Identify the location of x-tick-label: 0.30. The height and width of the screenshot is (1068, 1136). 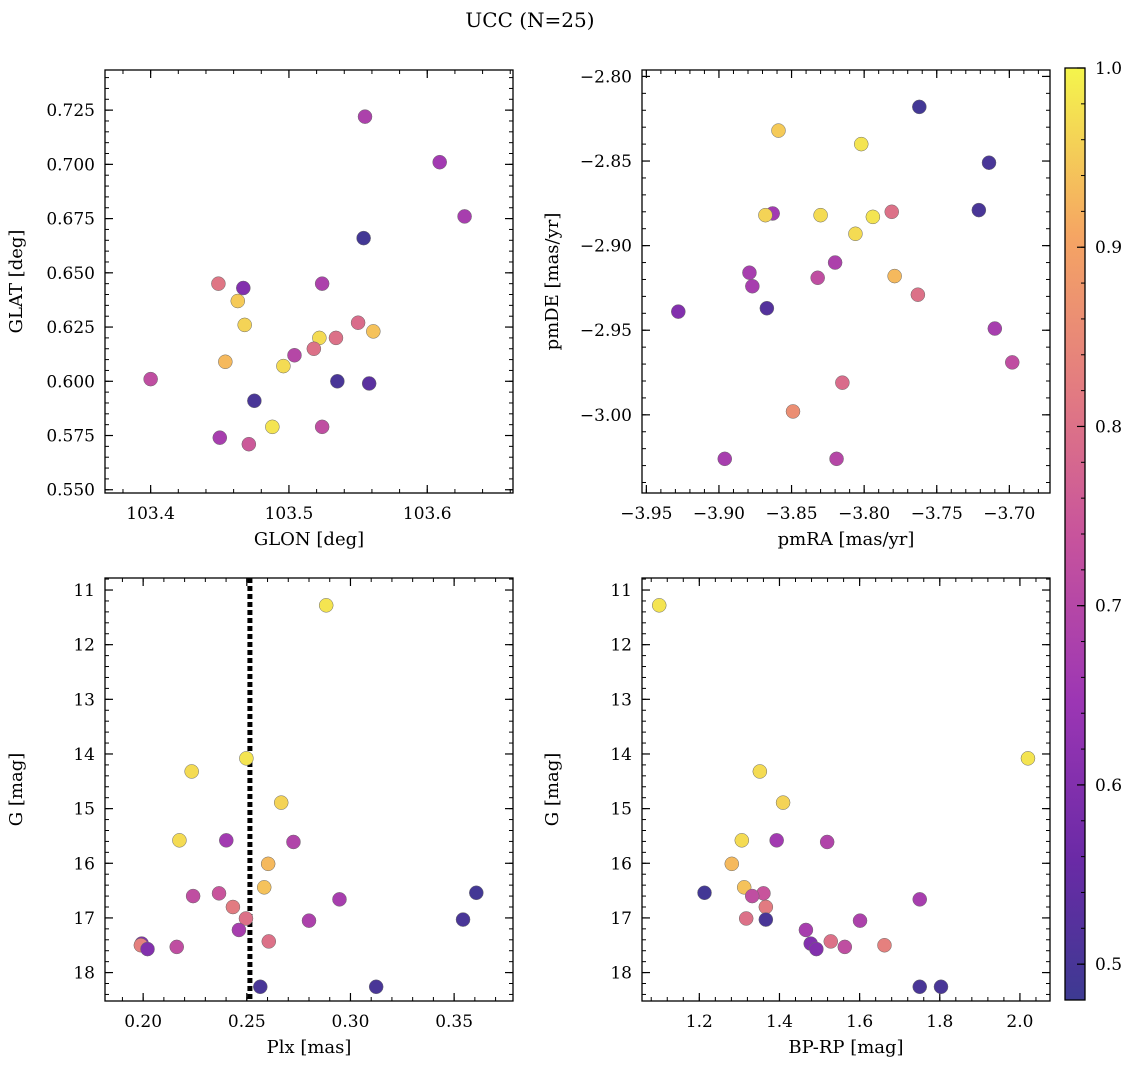
(351, 1022).